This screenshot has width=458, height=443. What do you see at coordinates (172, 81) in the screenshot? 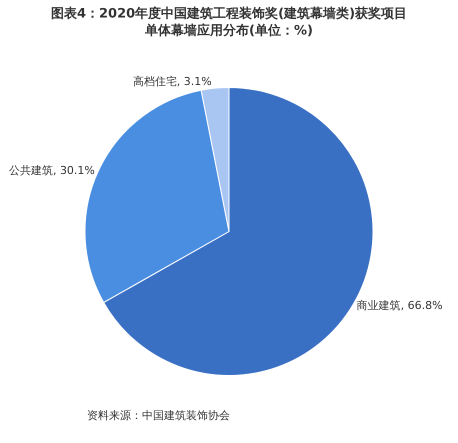
I see `slice-label: 高档住宅, 3.1%` at bounding box center [172, 81].